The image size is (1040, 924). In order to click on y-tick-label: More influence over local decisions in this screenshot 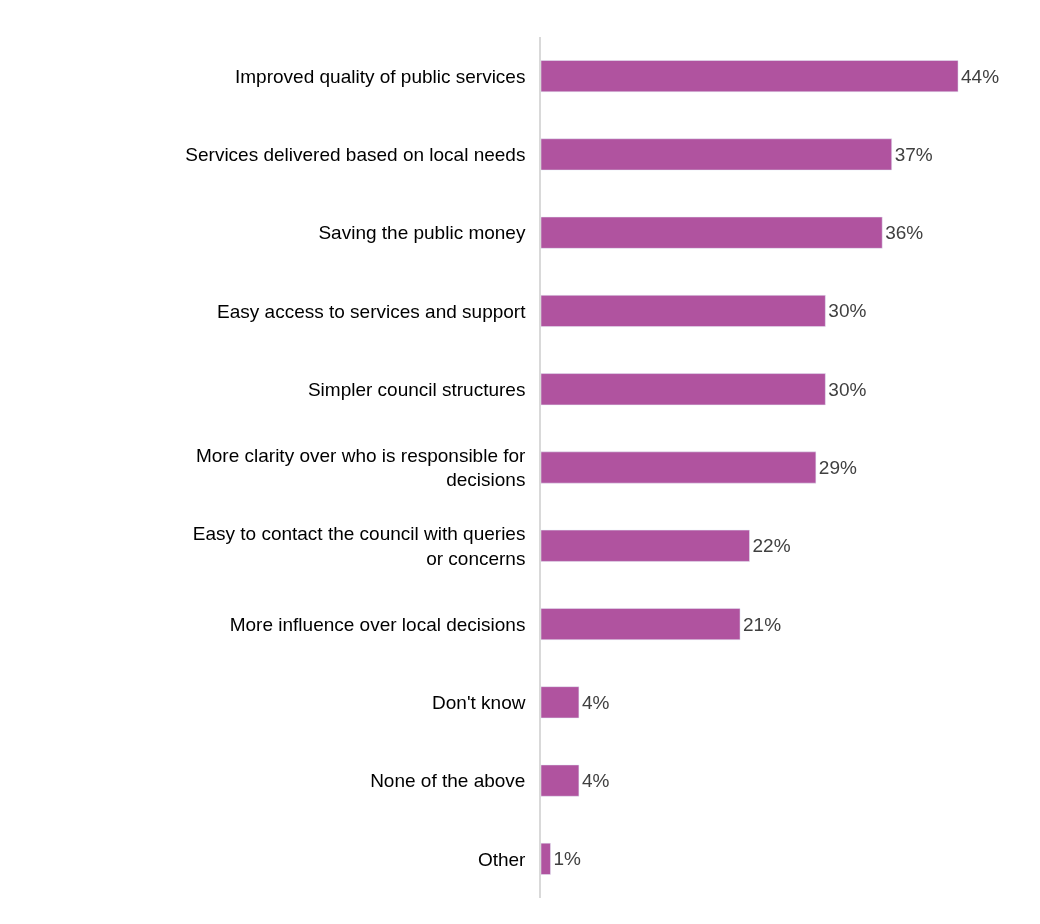, I will do `click(377, 624)`.